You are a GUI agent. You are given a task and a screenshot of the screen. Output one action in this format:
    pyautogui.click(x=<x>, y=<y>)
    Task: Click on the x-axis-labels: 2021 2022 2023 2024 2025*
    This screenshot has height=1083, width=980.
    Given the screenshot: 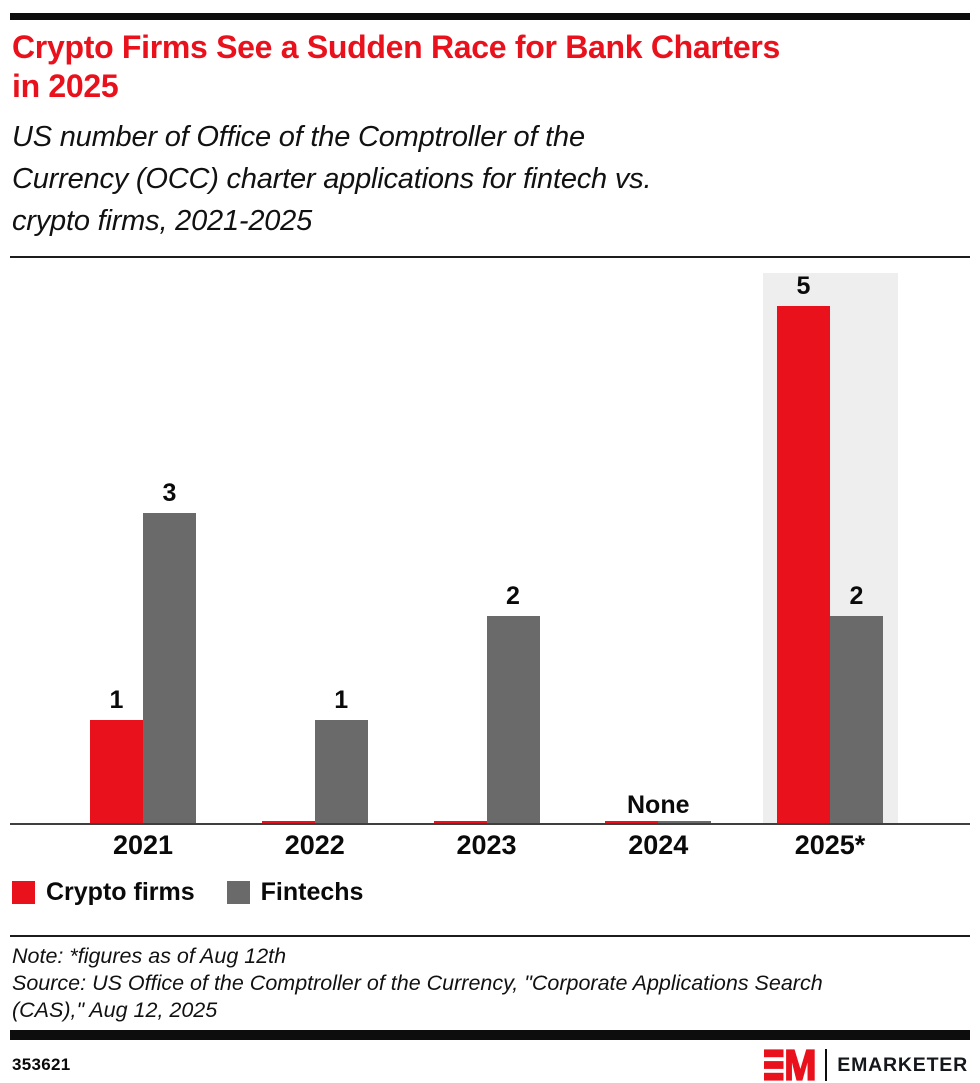 What is the action you would take?
    pyautogui.click(x=490, y=844)
    